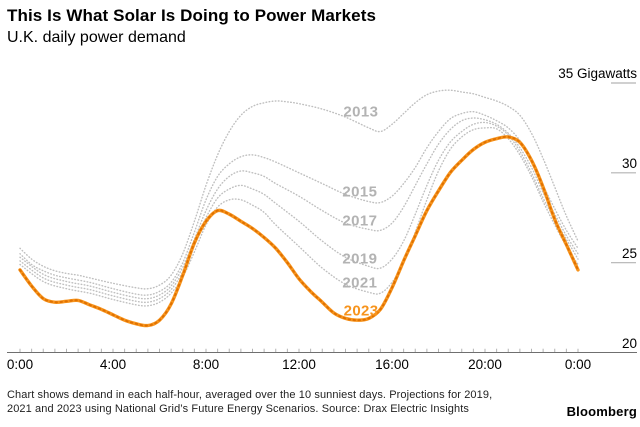 This screenshot has width=640, height=427. I want to click on y-axis-label-20: 20, so click(629, 343).